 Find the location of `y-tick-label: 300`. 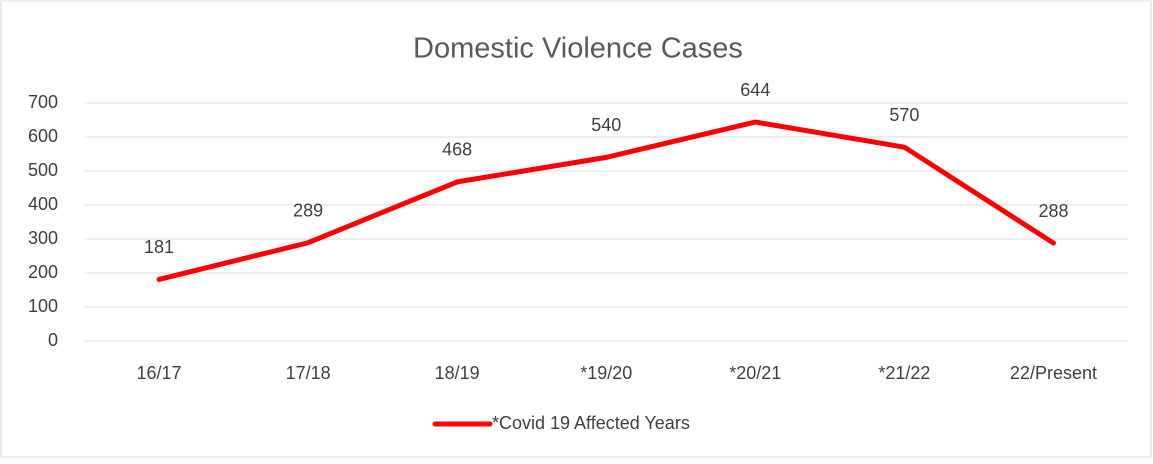

y-tick-label: 300 is located at coordinates (43, 238).